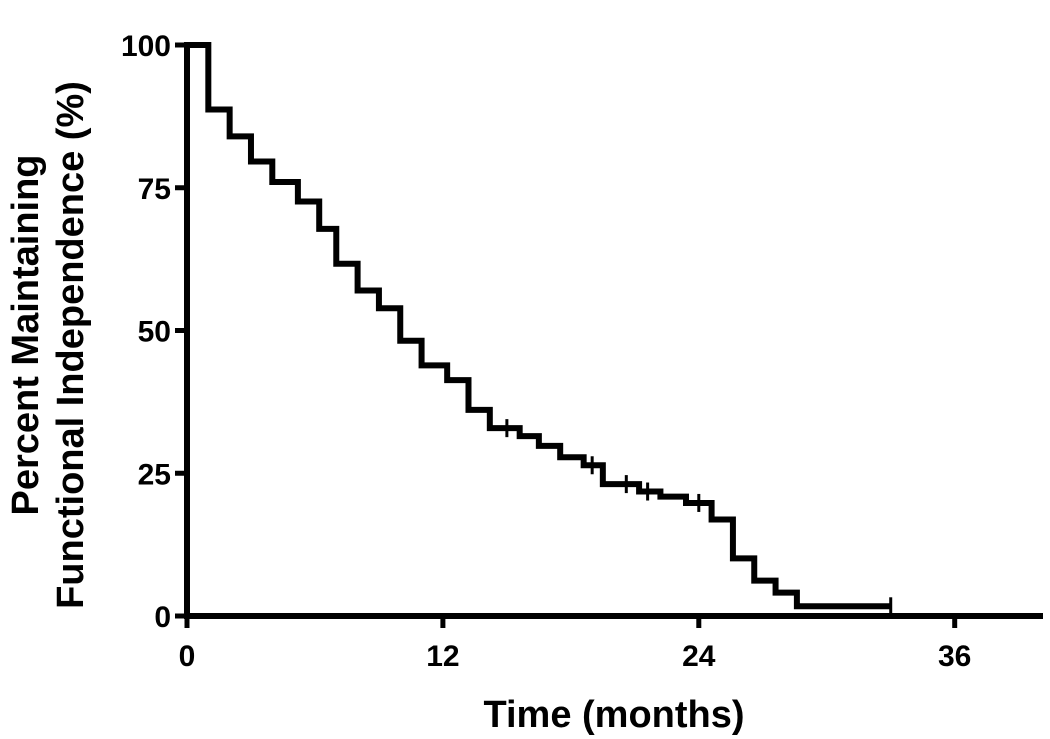 The height and width of the screenshot is (739, 1050). I want to click on y-tick-label: 100, so click(146, 46).